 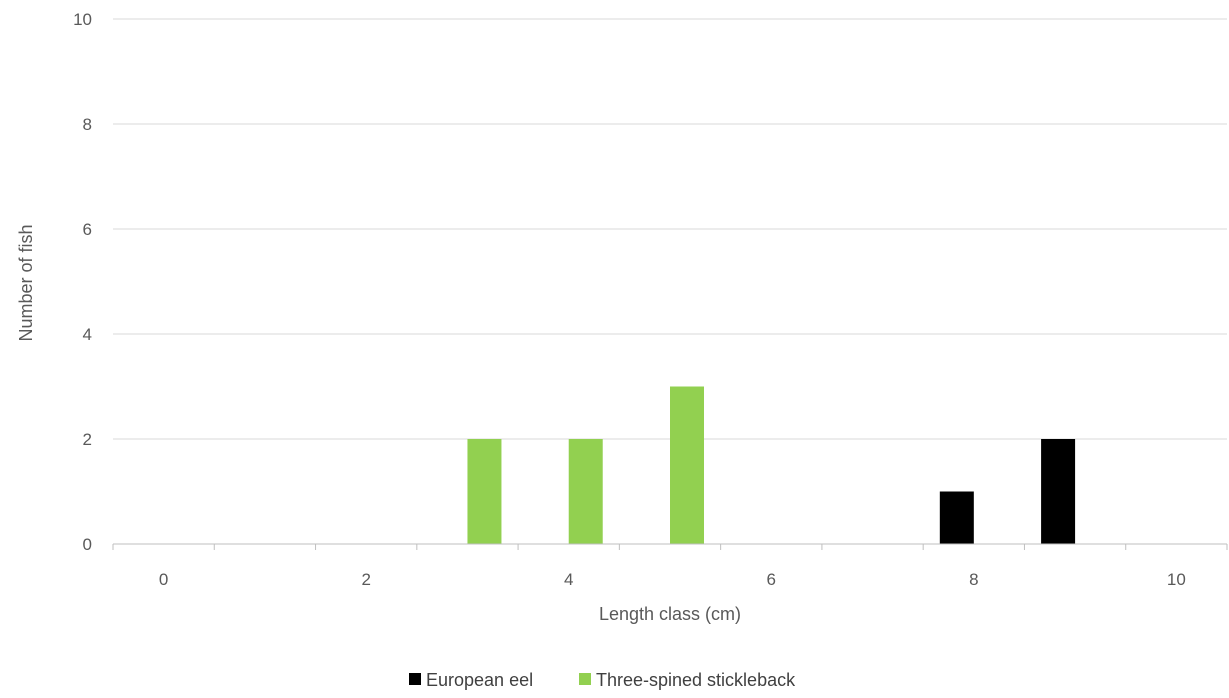 What do you see at coordinates (973, 579) in the screenshot?
I see `x-tick-label: 8` at bounding box center [973, 579].